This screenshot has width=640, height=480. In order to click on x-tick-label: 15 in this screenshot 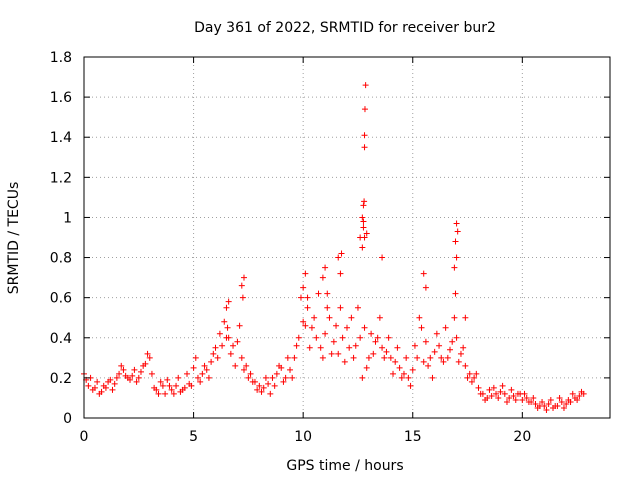, I will do `click(413, 437)`.